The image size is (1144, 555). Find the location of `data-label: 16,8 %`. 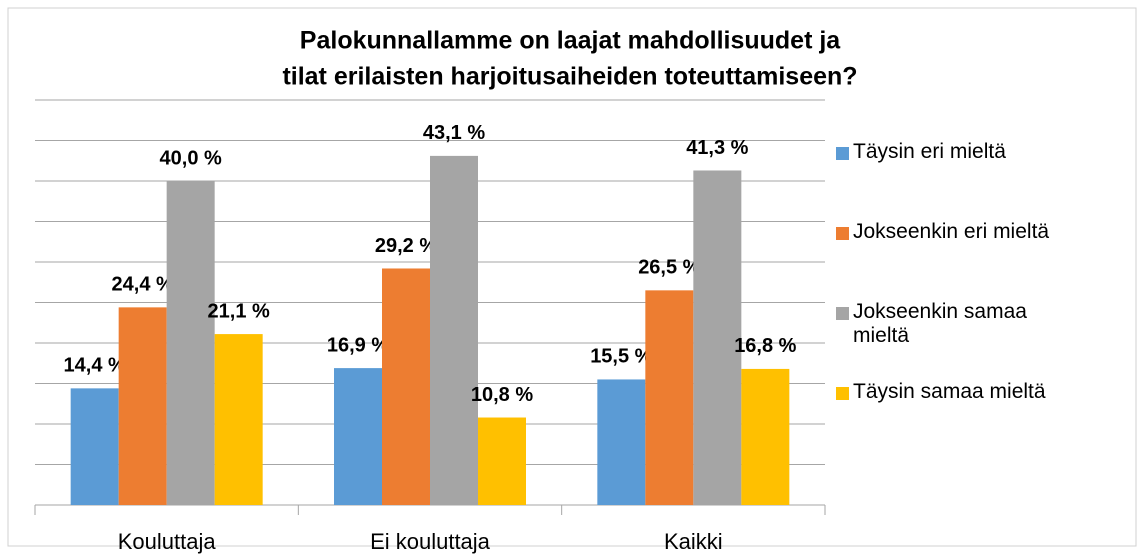

data-label: 16,8 % is located at coordinates (765, 346).